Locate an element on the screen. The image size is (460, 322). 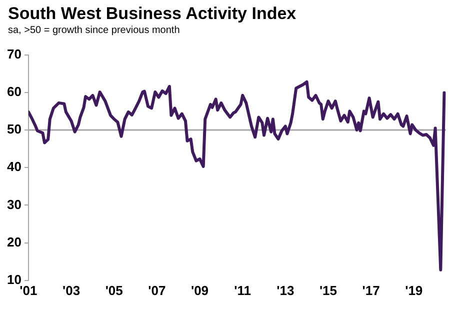
x-tick-label: '15 is located at coordinates (328, 290).